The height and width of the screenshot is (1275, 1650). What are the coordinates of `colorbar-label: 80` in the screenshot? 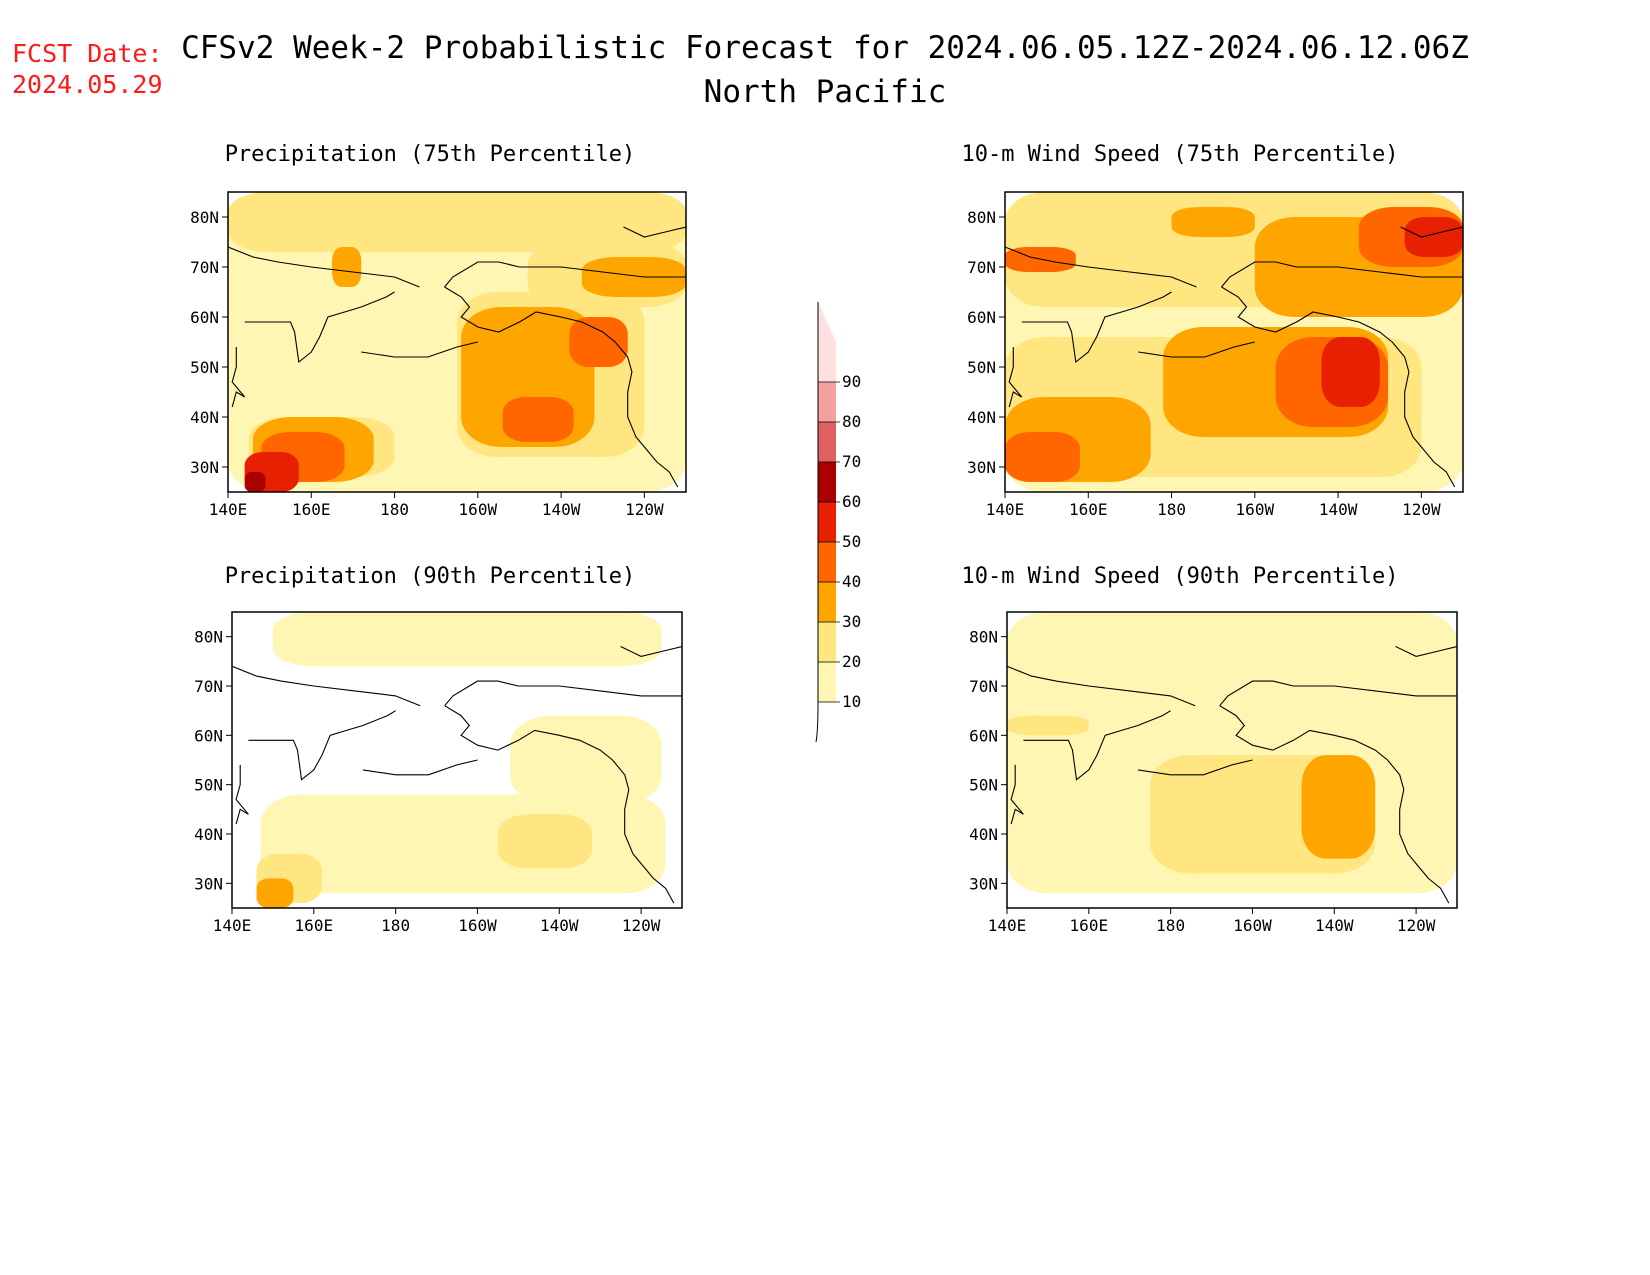 It's located at (851, 421).